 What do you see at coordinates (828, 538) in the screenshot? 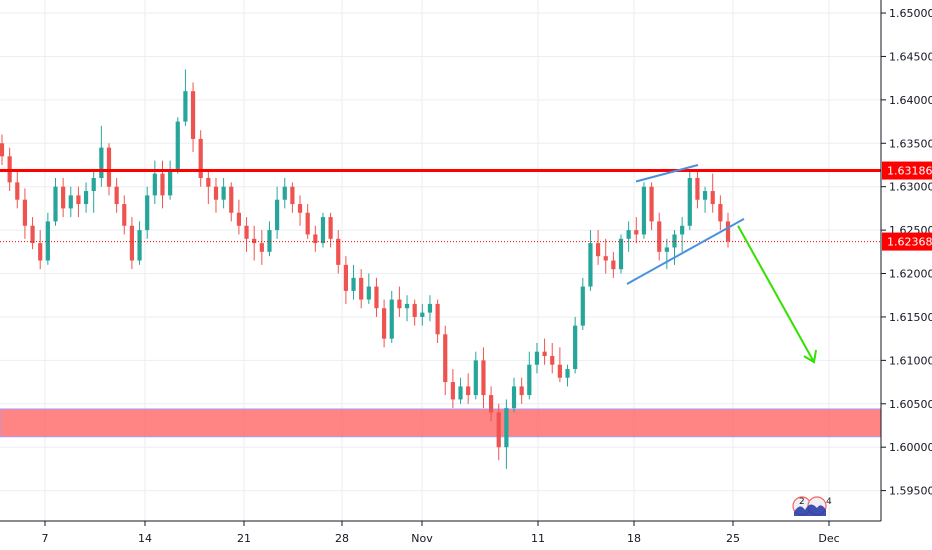
I see `xtick-label: Dec` at bounding box center [828, 538].